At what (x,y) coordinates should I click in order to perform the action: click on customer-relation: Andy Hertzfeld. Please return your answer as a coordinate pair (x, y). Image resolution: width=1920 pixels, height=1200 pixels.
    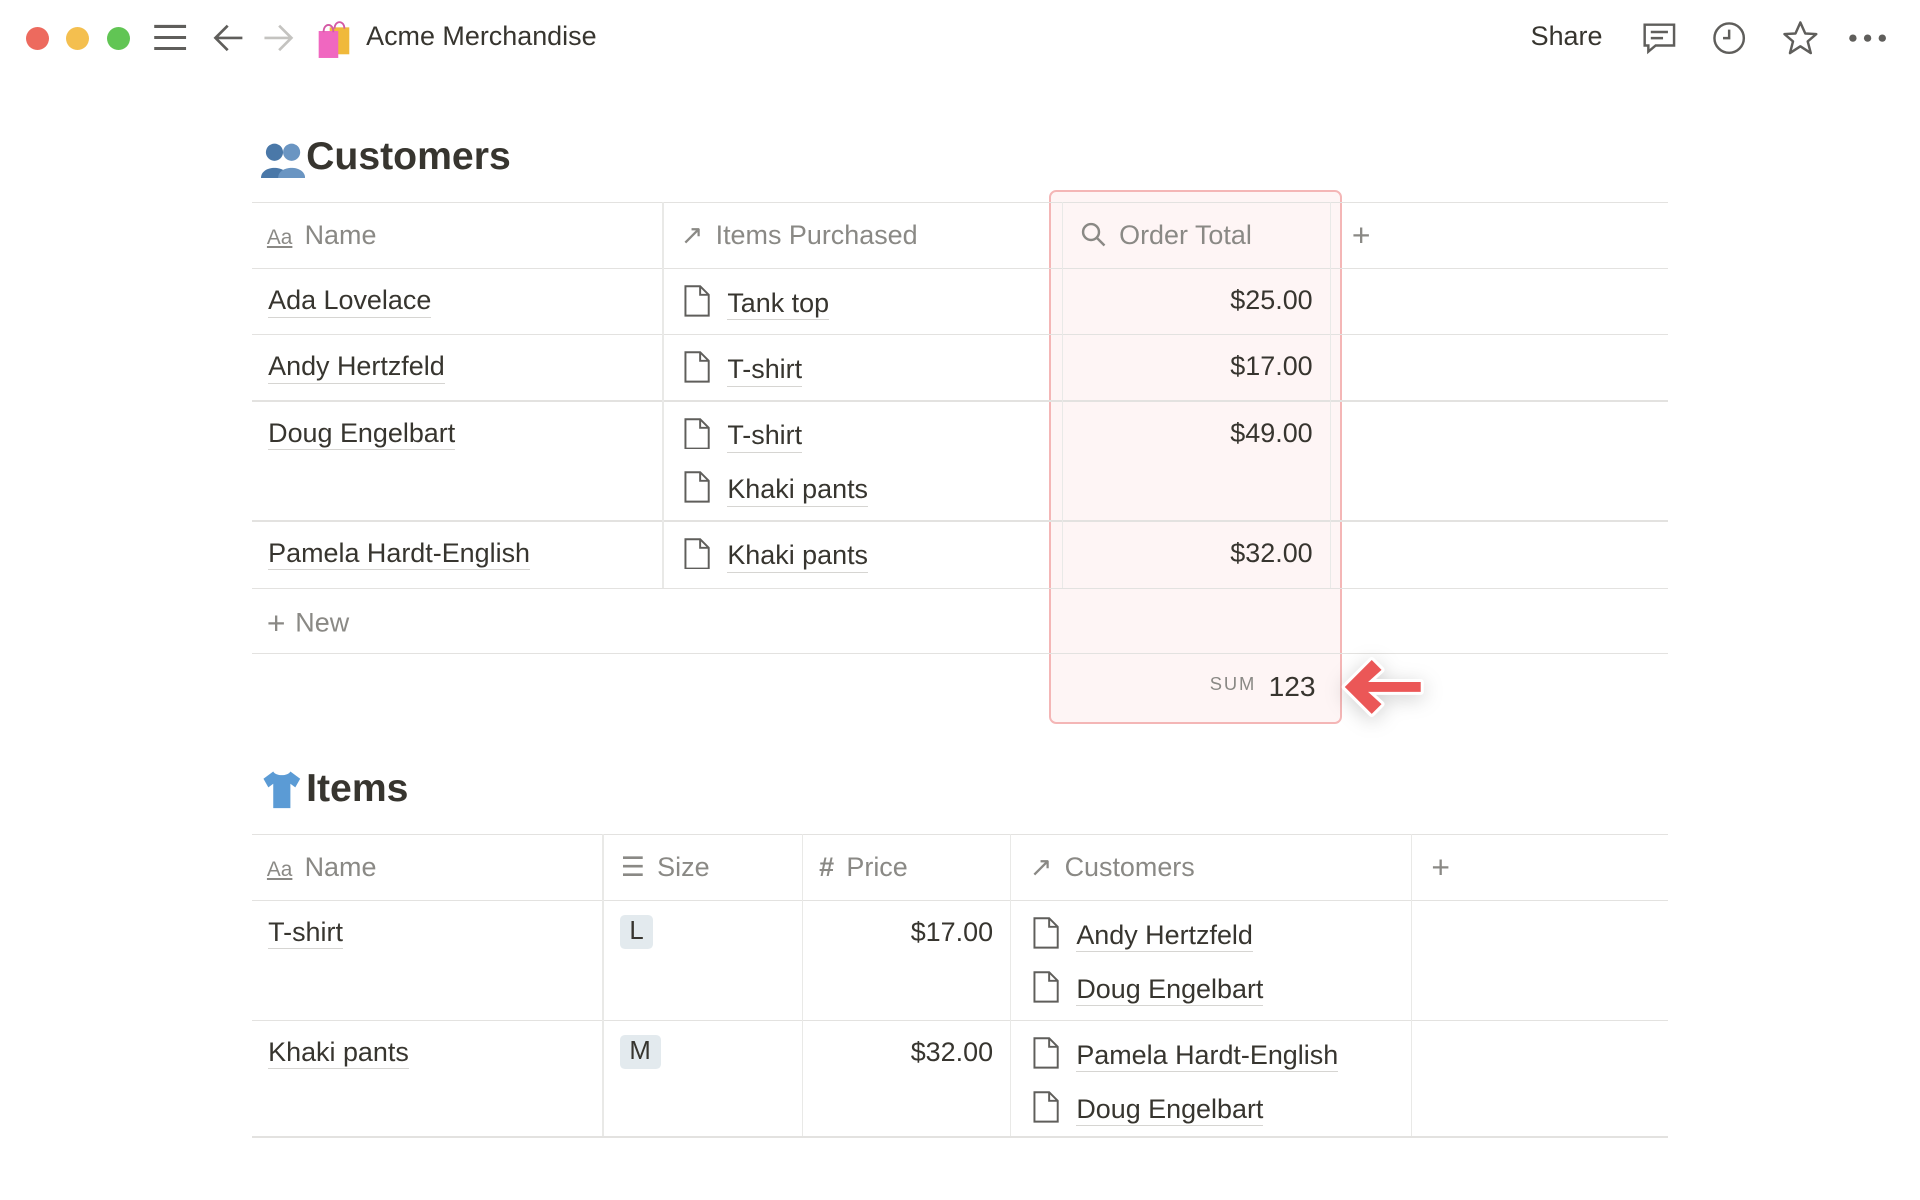
    Looking at the image, I should click on (1142, 935).